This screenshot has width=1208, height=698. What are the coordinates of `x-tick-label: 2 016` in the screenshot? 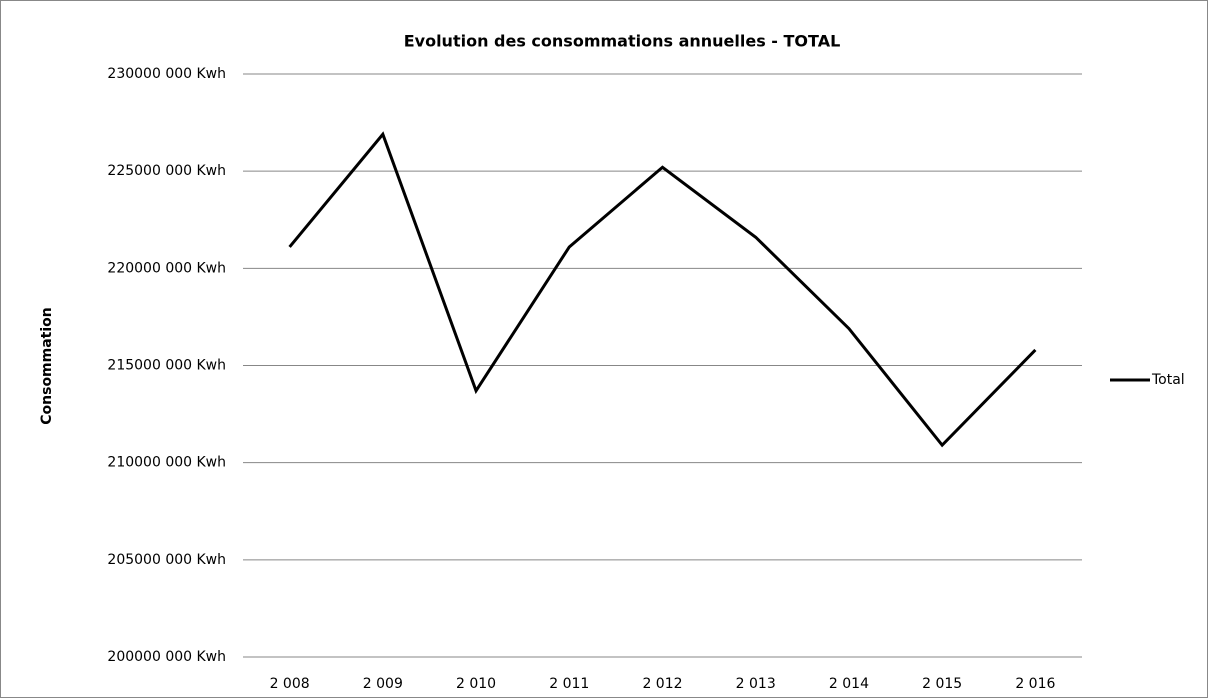 It's located at (1035, 684).